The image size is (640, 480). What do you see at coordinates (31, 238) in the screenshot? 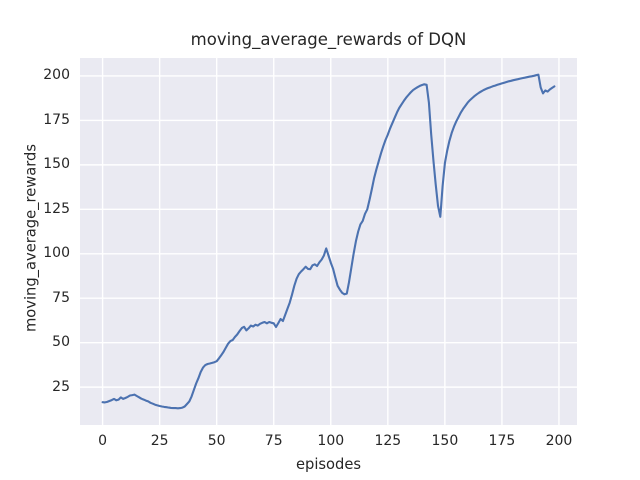
I see `y-axis-label: moving_average_rewards` at bounding box center [31, 238].